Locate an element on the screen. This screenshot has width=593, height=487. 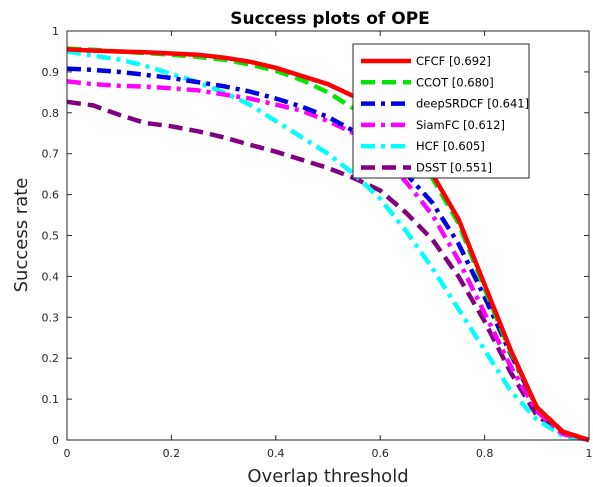
x-tick-label: 0 is located at coordinates (67, 453).